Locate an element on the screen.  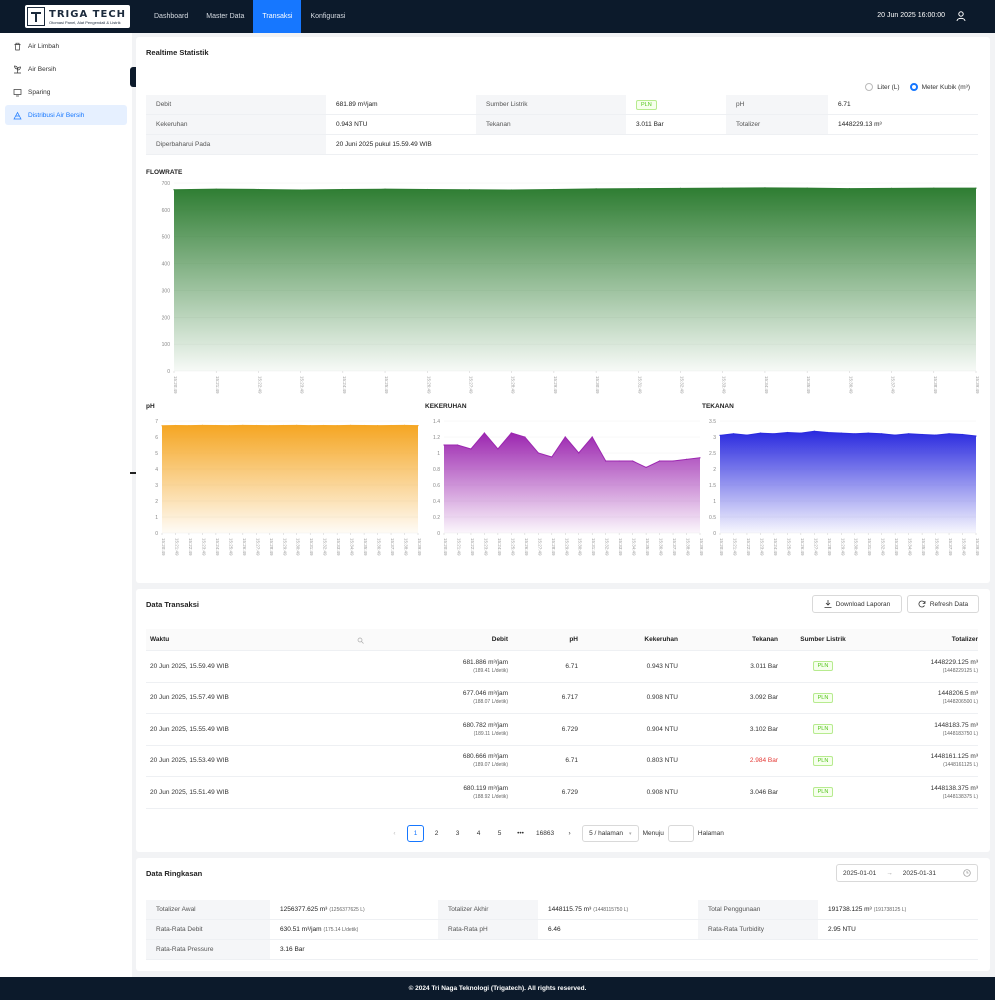
y-tick-label: 2 is located at coordinates (156, 502).